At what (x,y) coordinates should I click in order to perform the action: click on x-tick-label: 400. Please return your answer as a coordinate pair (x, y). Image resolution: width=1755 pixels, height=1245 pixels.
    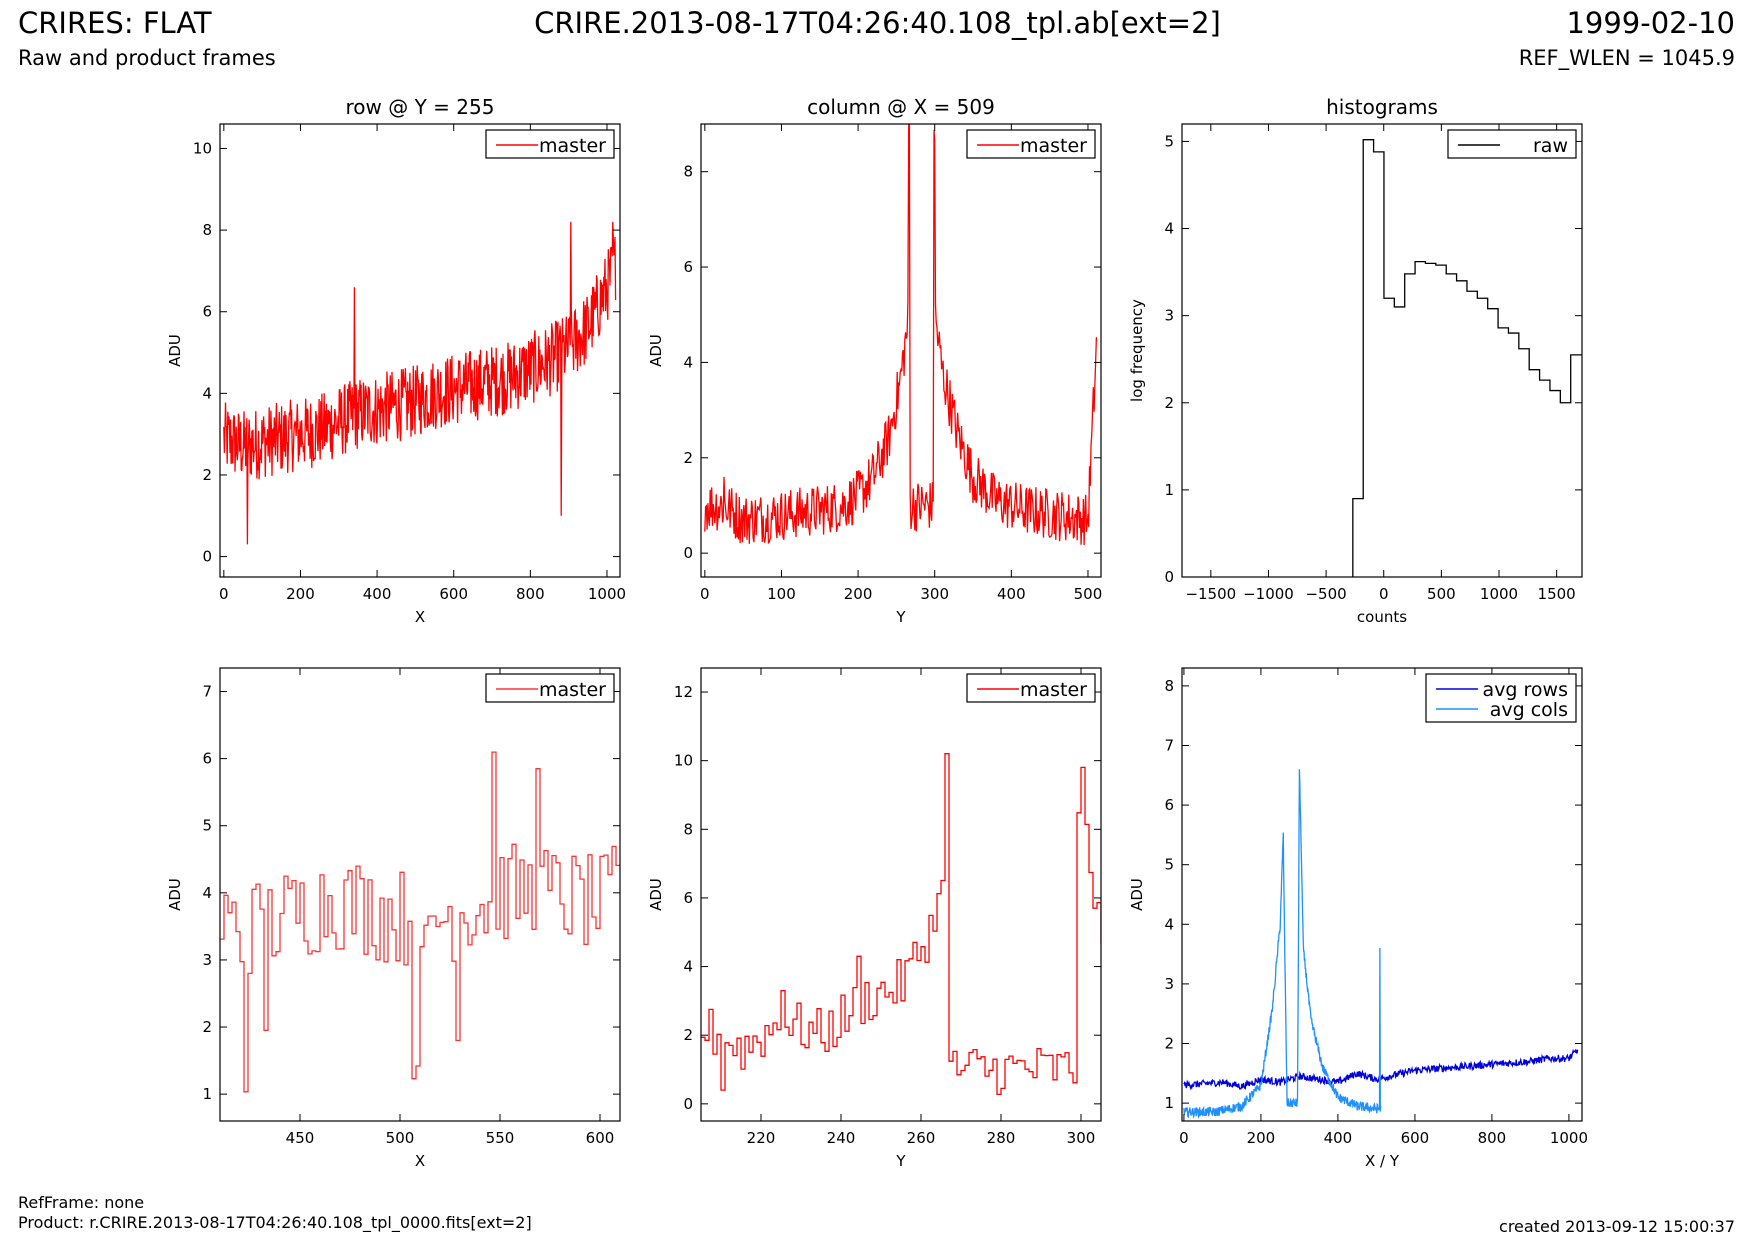
    Looking at the image, I should click on (377, 594).